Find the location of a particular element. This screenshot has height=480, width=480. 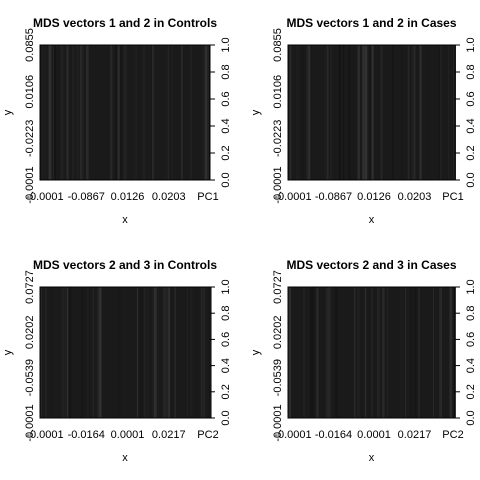

y-tick-label: 0.0855 is located at coordinates (30, 45).